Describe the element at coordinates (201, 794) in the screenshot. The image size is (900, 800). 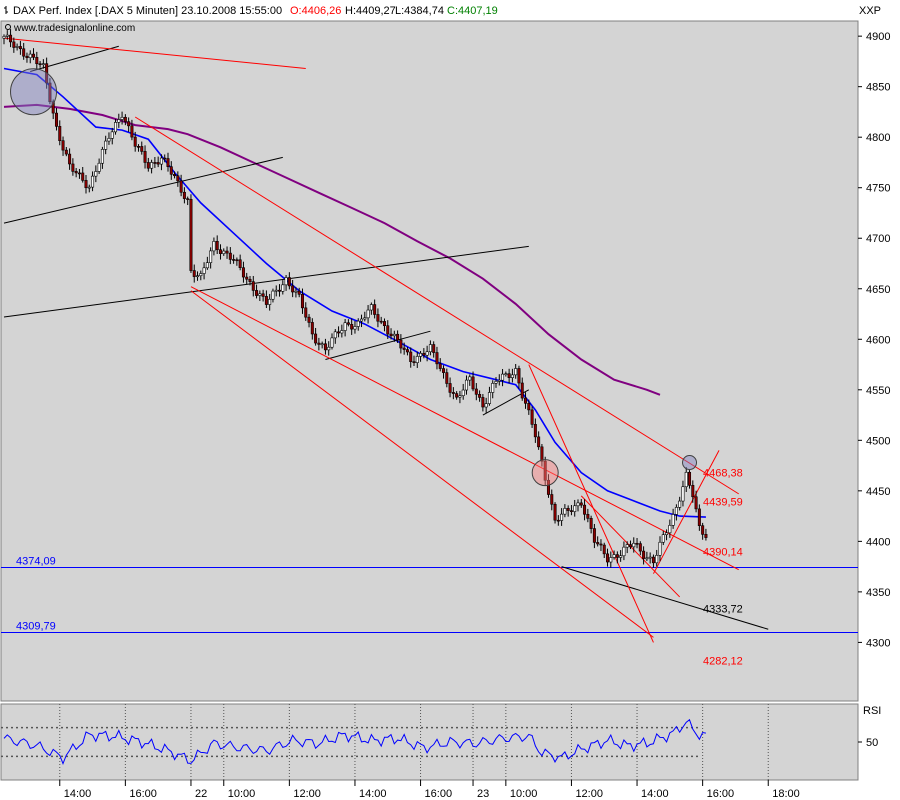
I see `x-tick-label-2: 22` at that location.